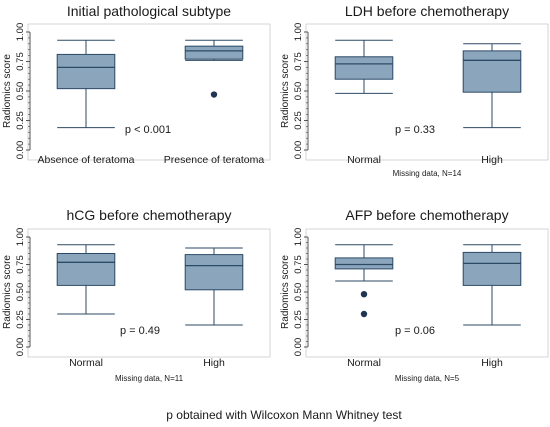  What do you see at coordinates (426, 215) in the screenshot?
I see `panel-title: AFP before chemotherapy` at bounding box center [426, 215].